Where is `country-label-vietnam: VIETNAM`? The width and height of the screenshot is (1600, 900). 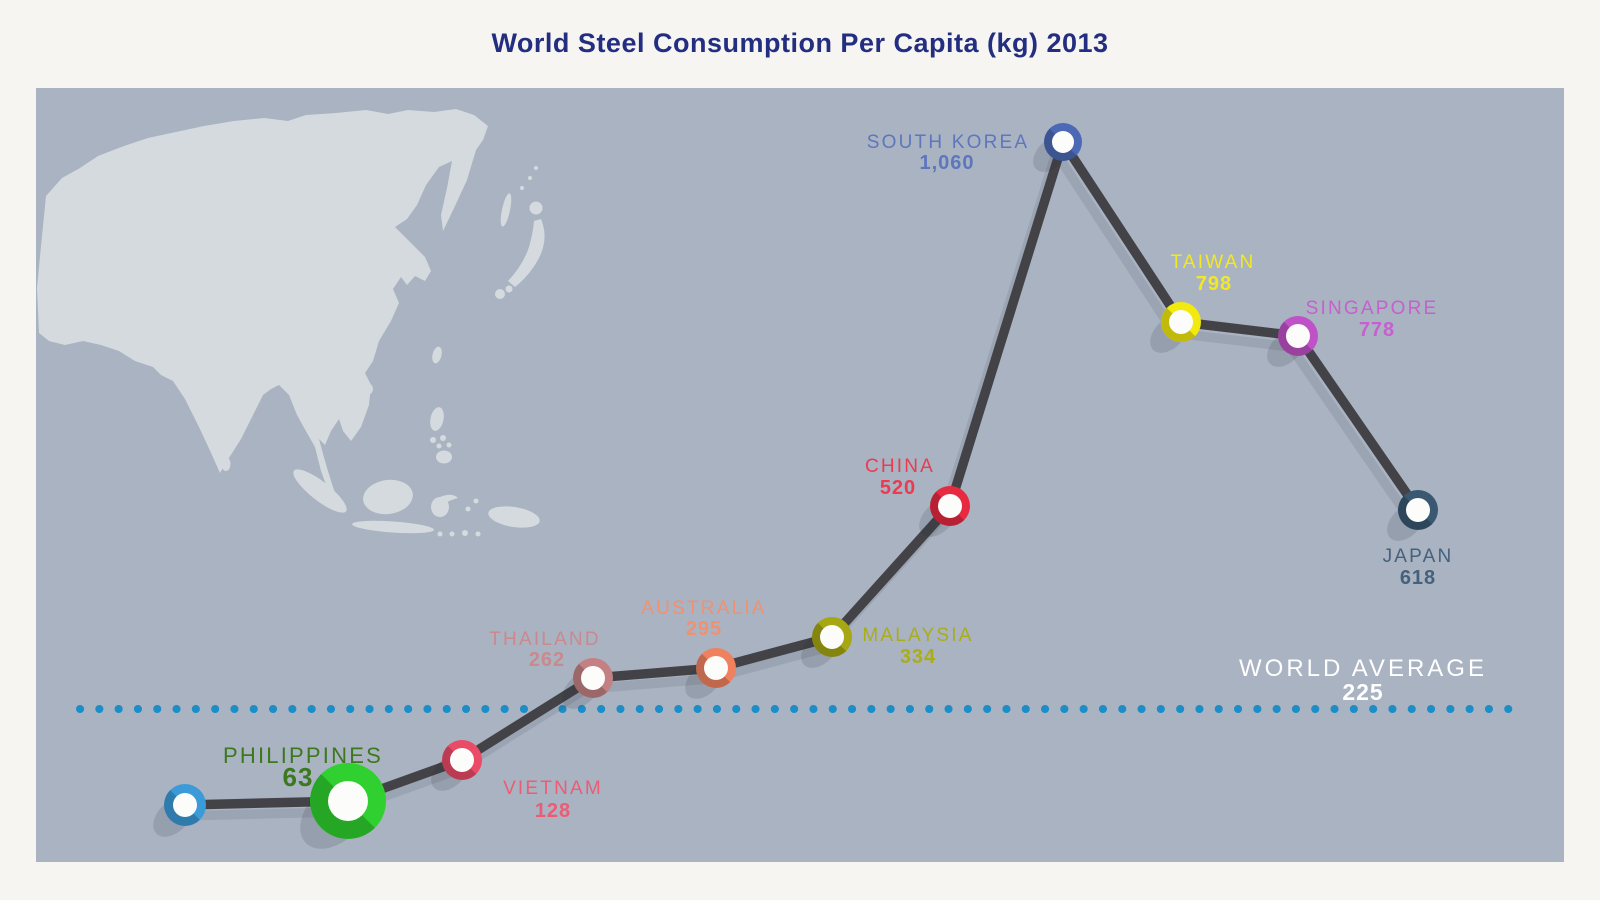 country-label-vietnam: VIETNAM is located at coordinates (553, 788).